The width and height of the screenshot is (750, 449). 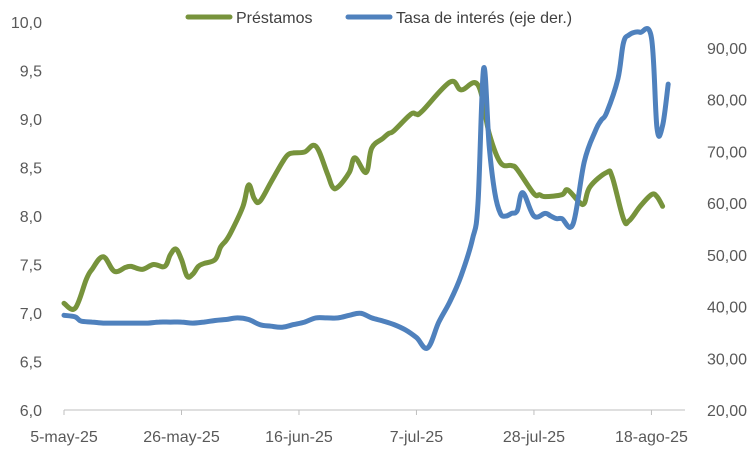 I want to click on y-tick-label-right-2: 40,00, so click(x=727, y=308).